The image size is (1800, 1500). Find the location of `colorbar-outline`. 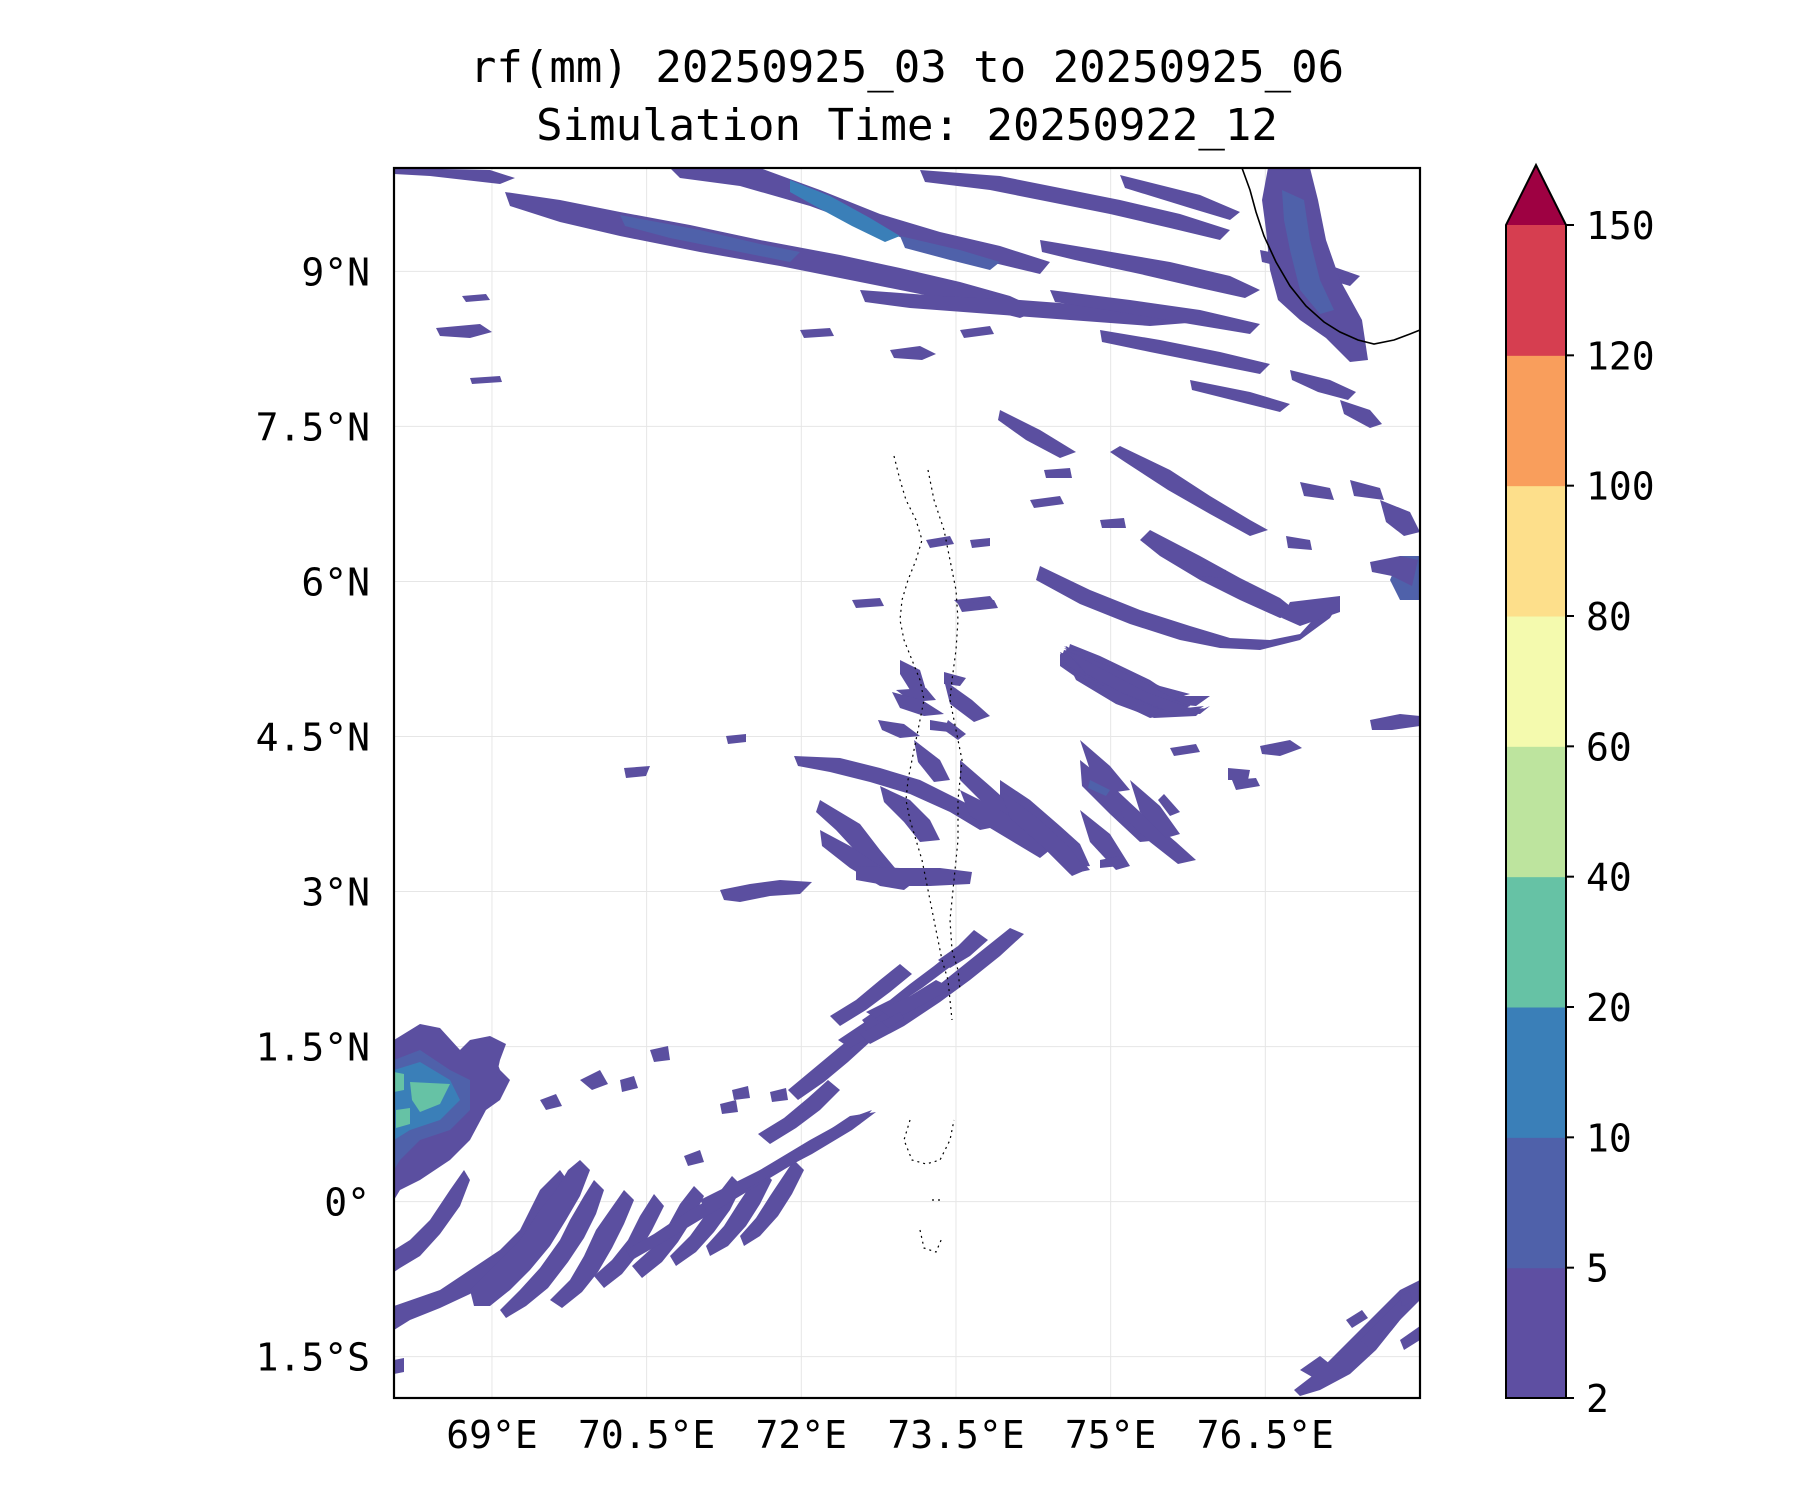

colorbar-outline is located at coordinates (1536, 780).